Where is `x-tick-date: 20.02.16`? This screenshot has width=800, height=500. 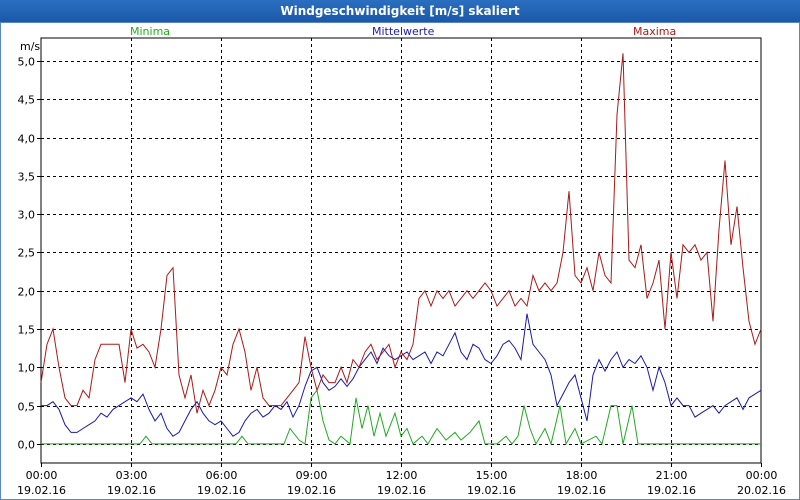 x-tick-date: 20.02.16 is located at coordinates (761, 490).